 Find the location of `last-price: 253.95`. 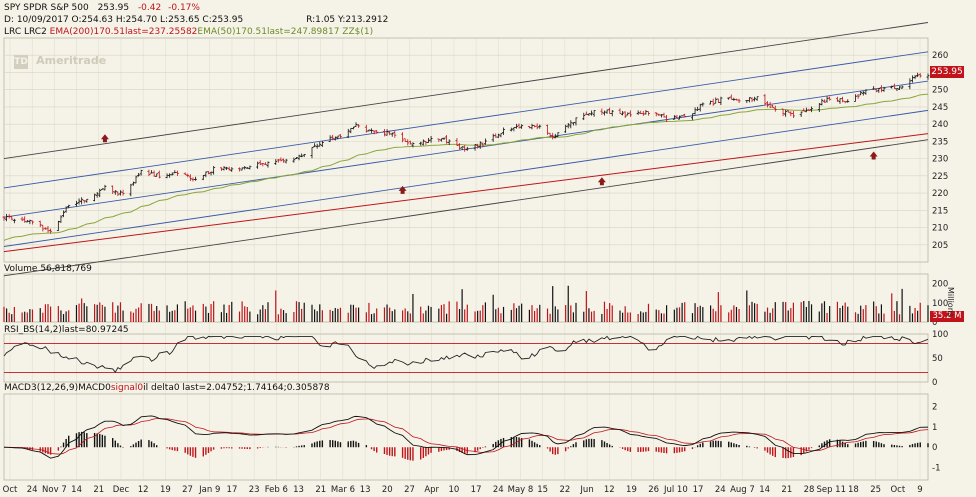

last-price: 253.95 is located at coordinates (113, 8).